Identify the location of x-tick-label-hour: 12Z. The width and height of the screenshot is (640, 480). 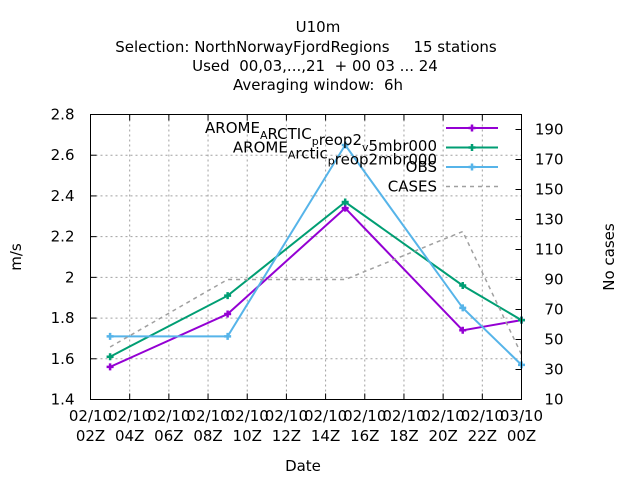
(286, 436).